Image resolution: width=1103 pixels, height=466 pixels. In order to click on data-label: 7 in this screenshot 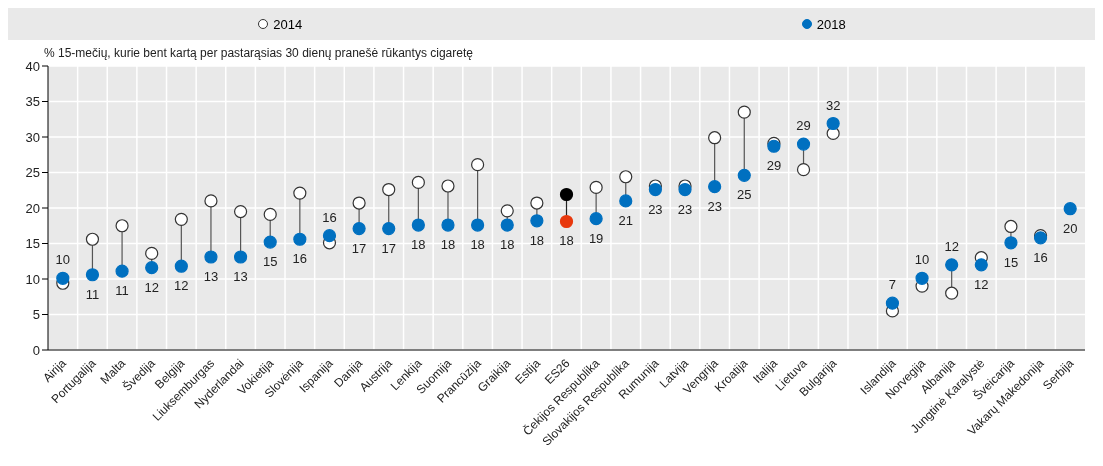, I will do `click(892, 285)`.